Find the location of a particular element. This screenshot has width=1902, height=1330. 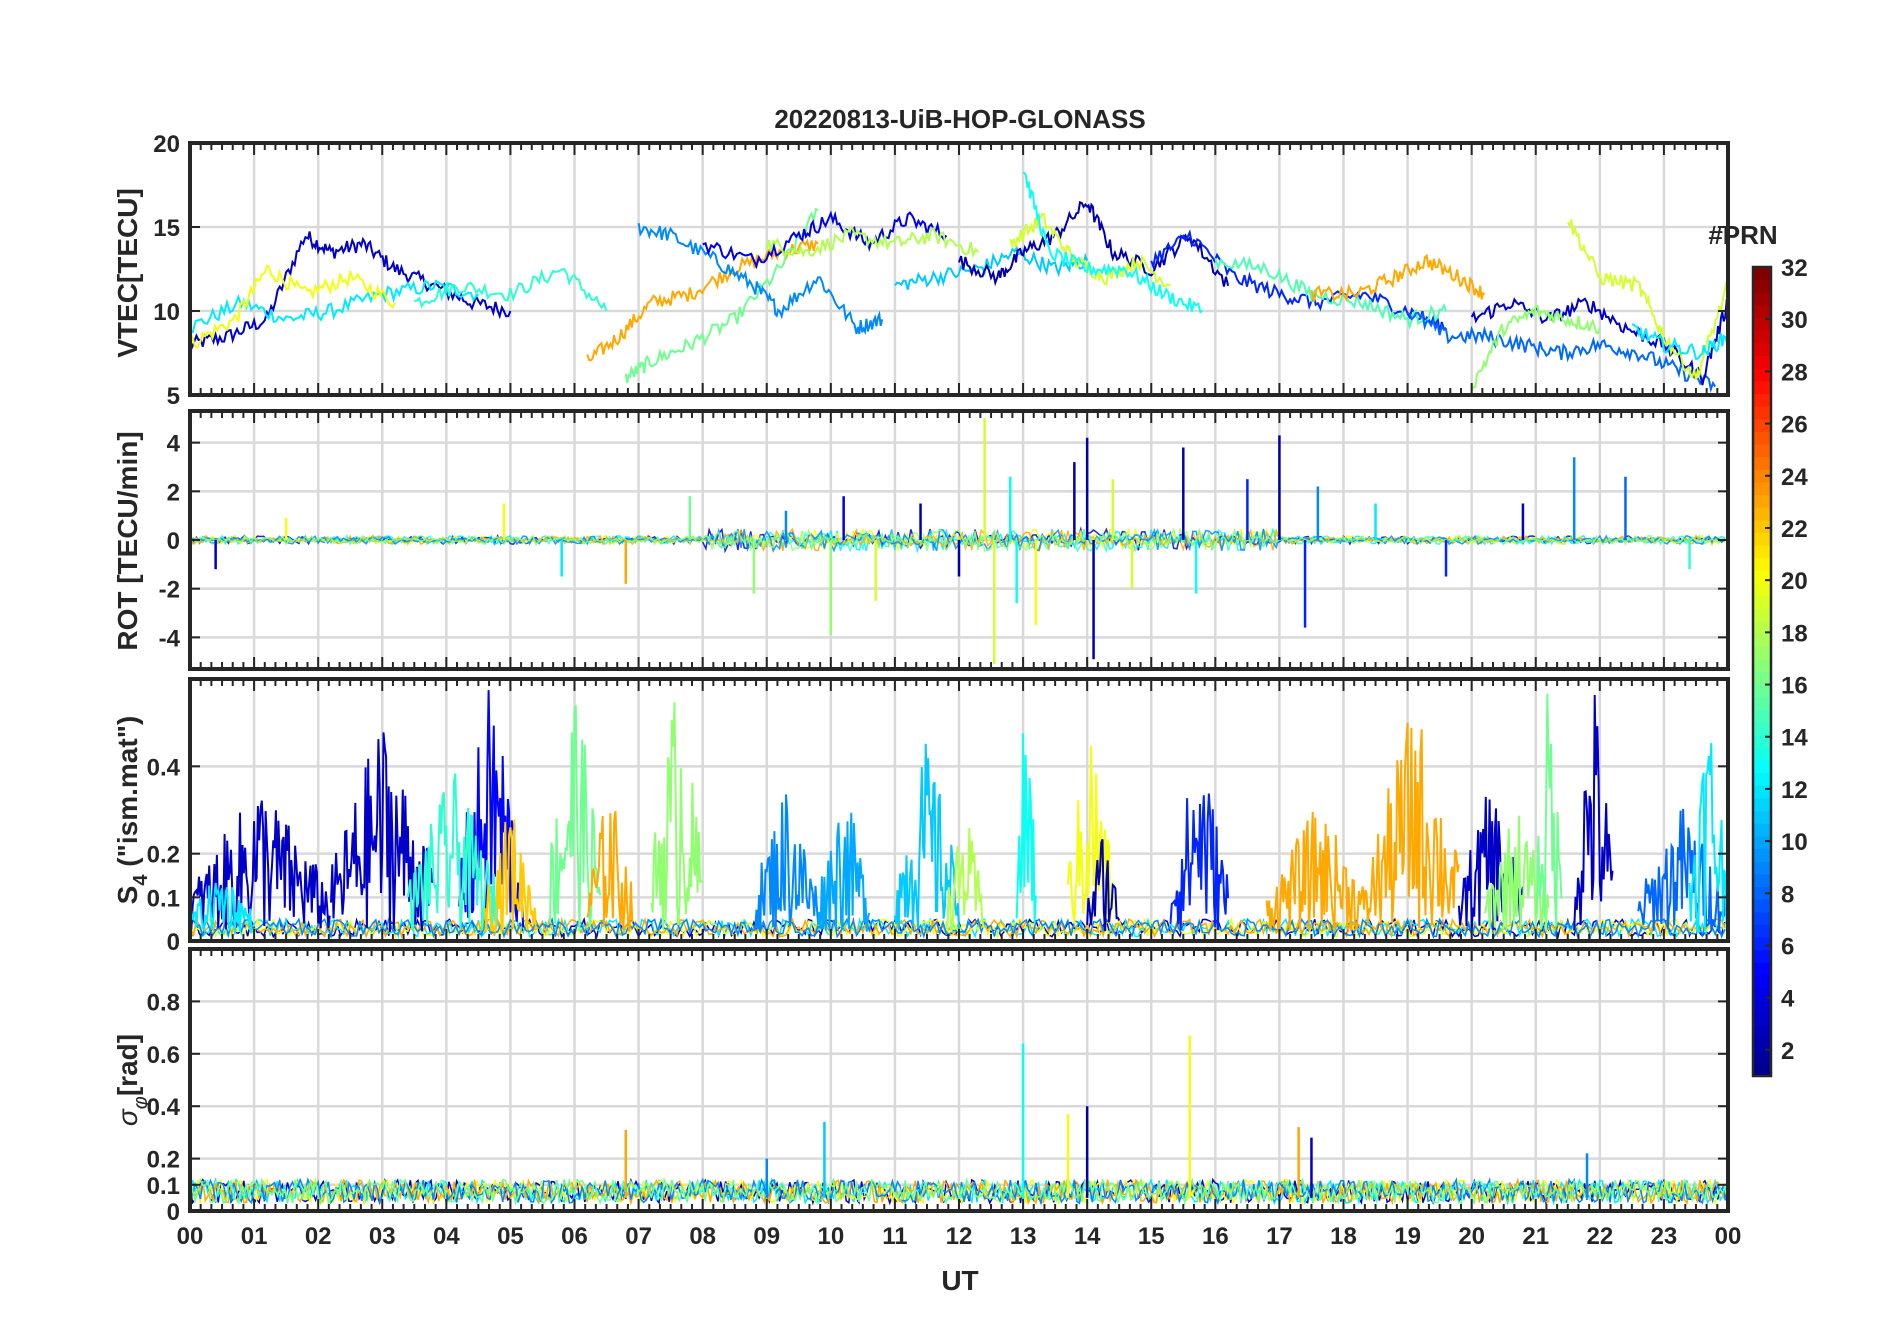

y-tick-label: -2 is located at coordinates (169, 590).